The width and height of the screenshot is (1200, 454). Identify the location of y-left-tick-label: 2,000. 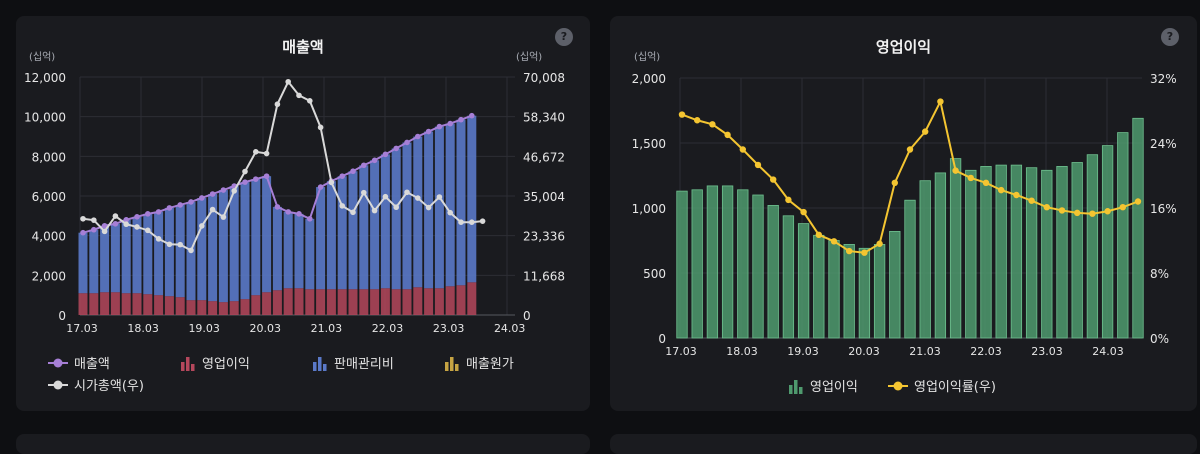
(649, 79).